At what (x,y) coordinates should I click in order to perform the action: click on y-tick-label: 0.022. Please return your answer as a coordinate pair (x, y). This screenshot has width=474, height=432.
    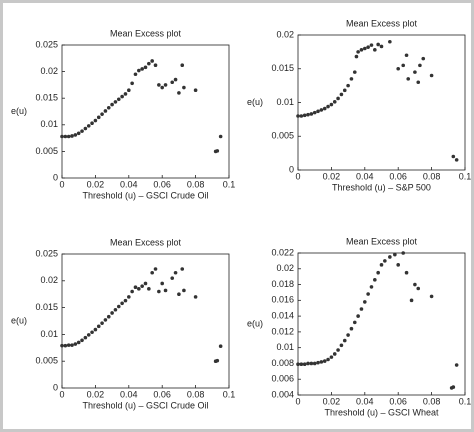
    Looking at the image, I should click on (282, 252).